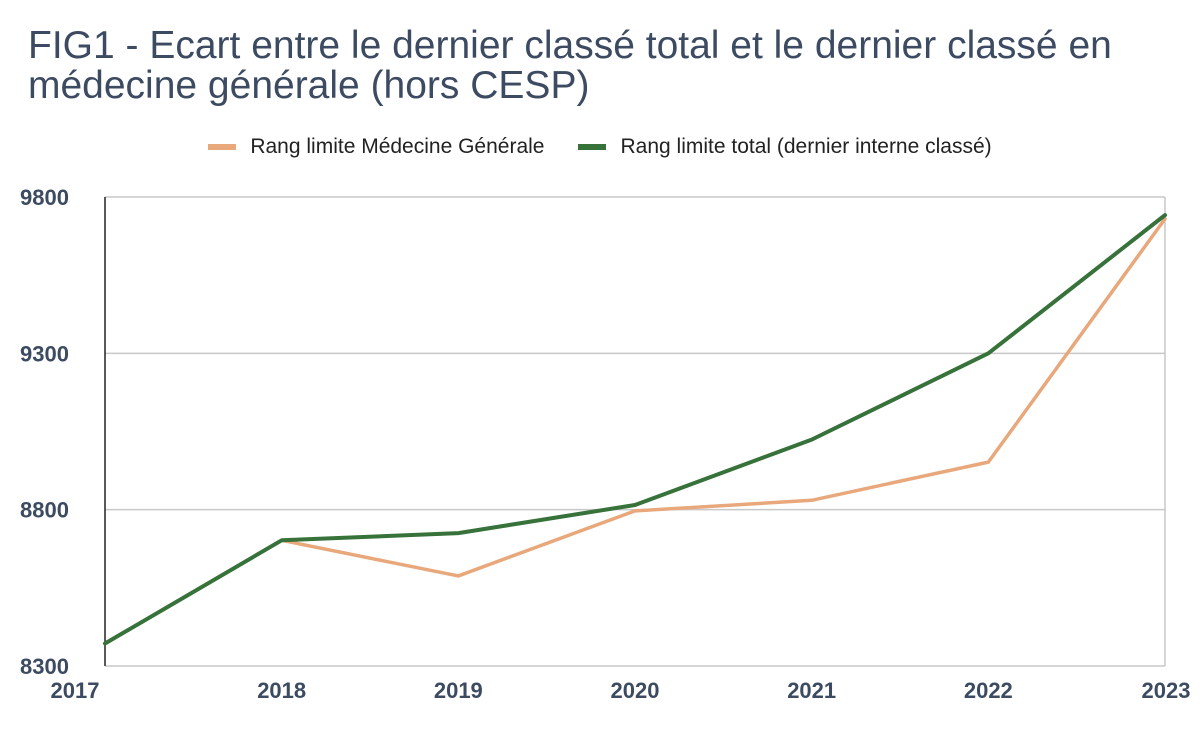  Describe the element at coordinates (44, 197) in the screenshot. I see `y-tick-label: 9800` at that location.